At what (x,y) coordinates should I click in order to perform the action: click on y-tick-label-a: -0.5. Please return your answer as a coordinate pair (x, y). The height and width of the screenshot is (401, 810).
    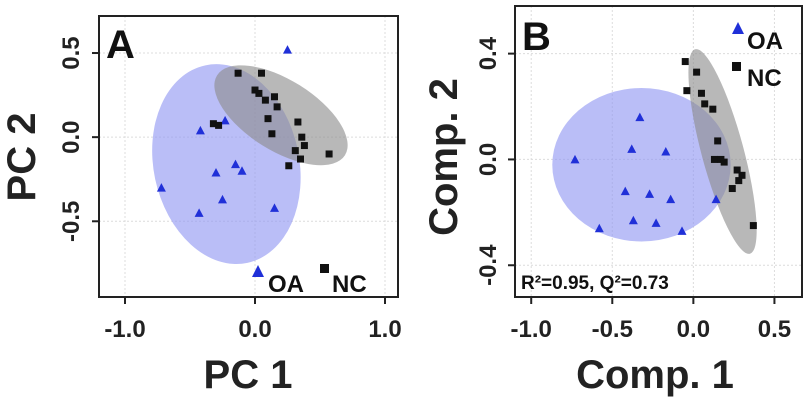
    Looking at the image, I should click on (71, 221).